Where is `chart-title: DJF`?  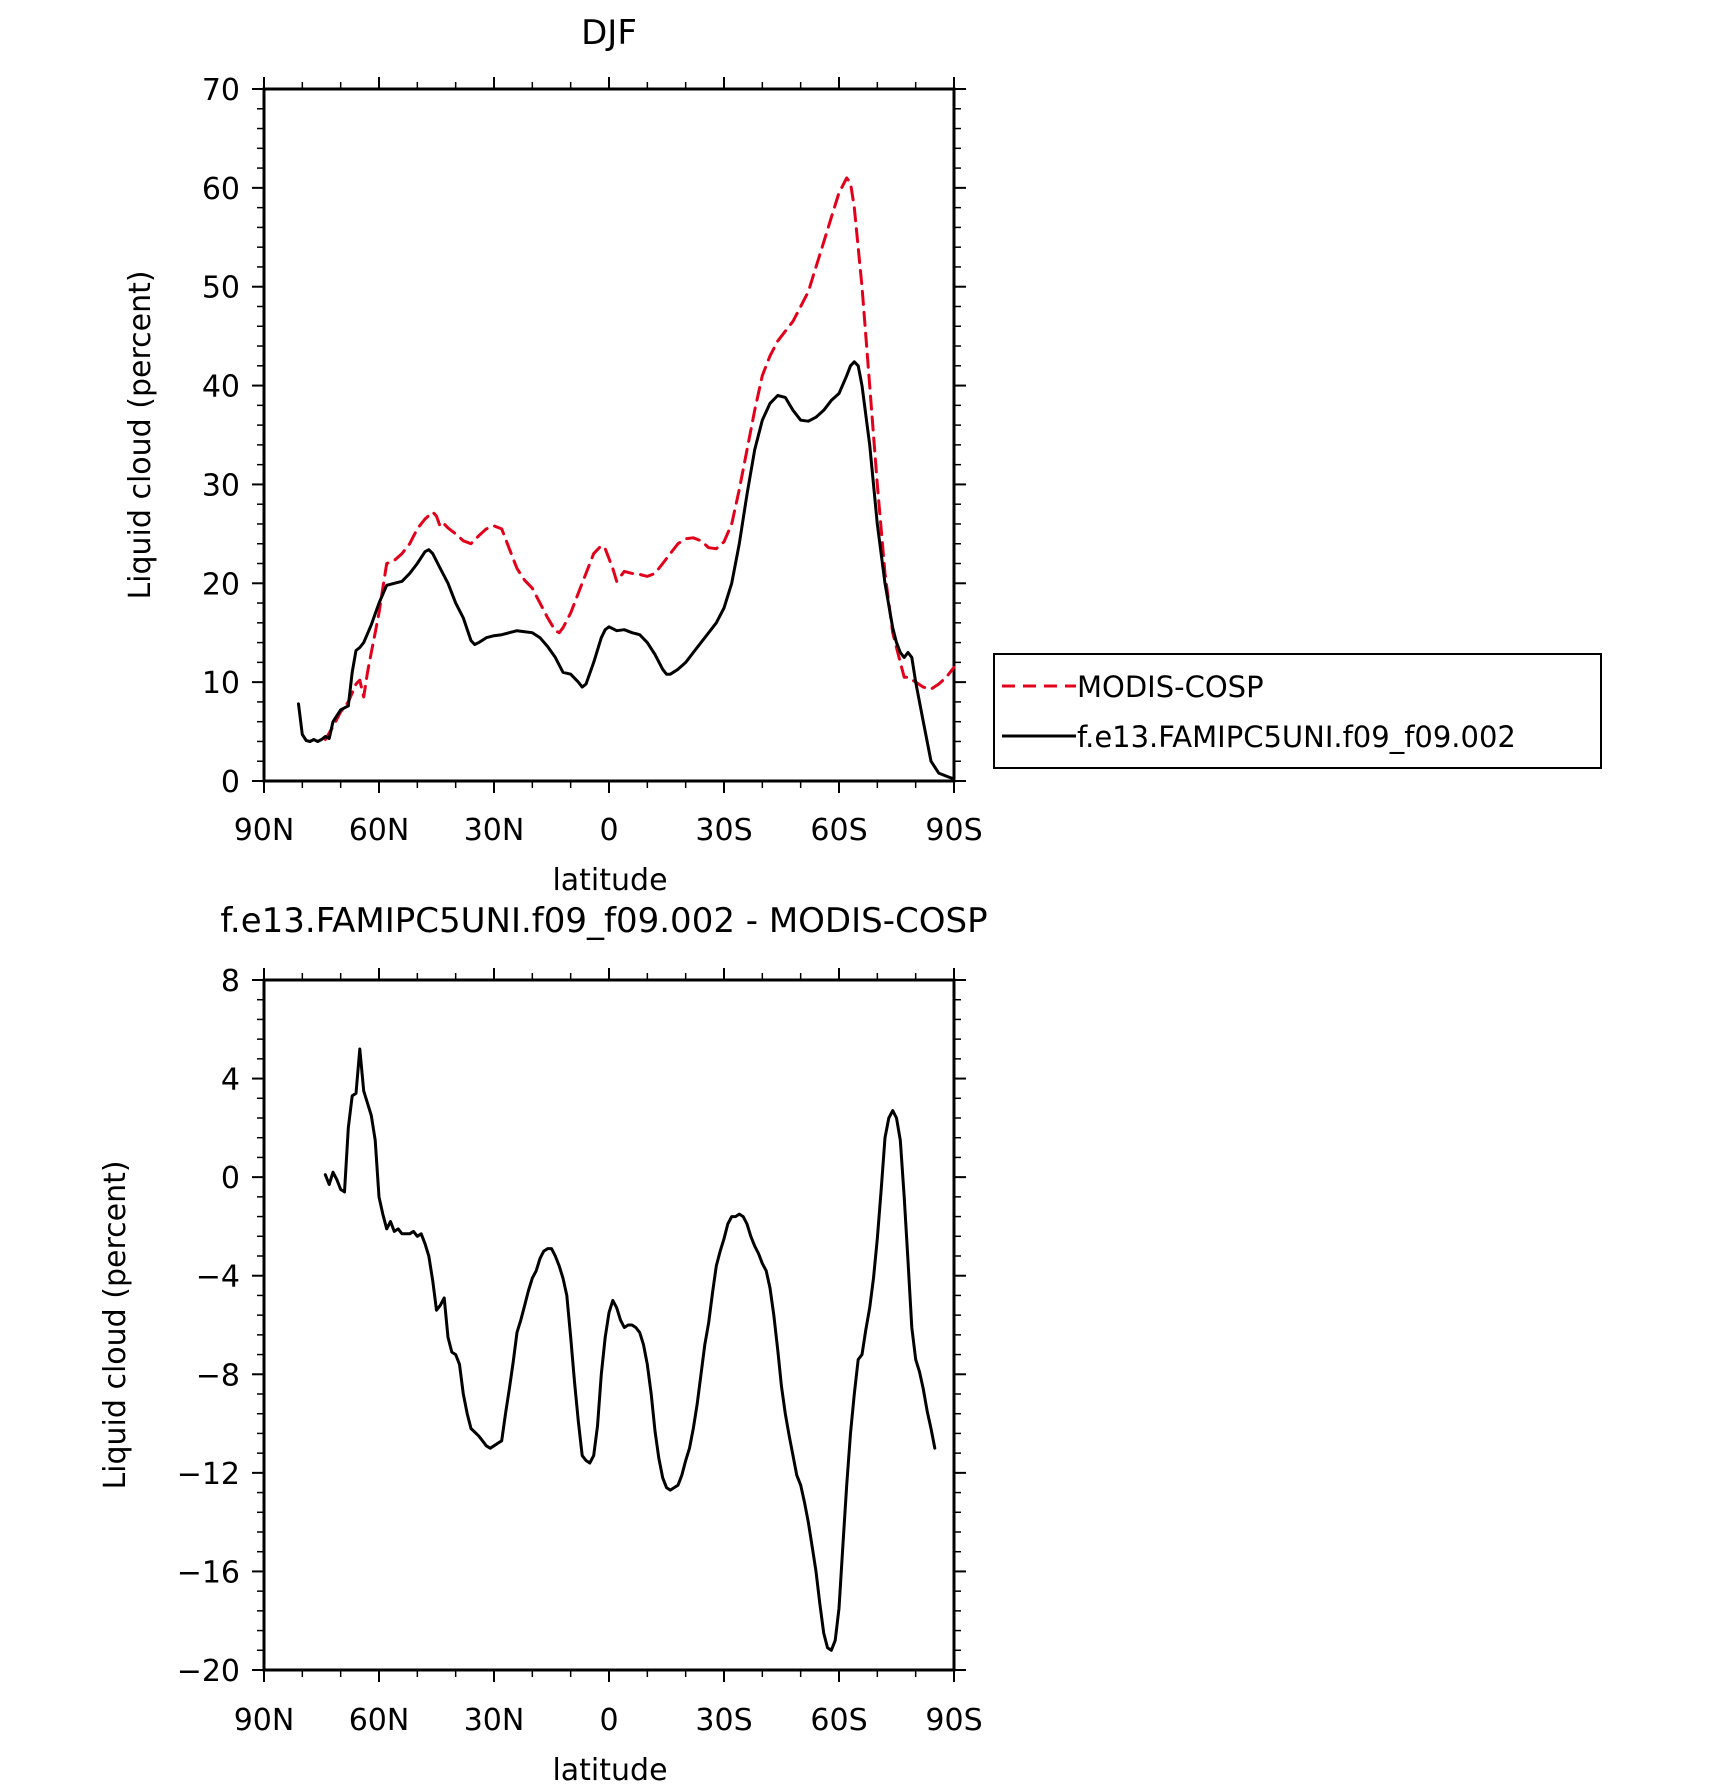
chart-title: DJF is located at coordinates (609, 33).